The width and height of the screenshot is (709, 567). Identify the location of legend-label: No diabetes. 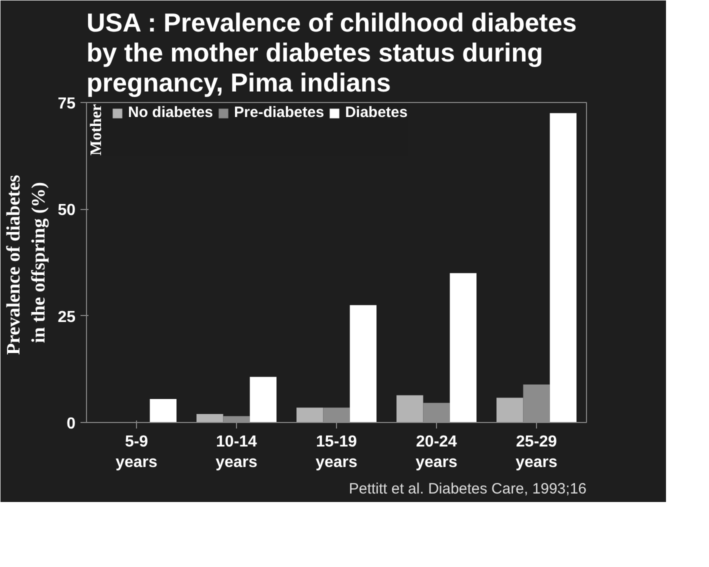
(171, 112).